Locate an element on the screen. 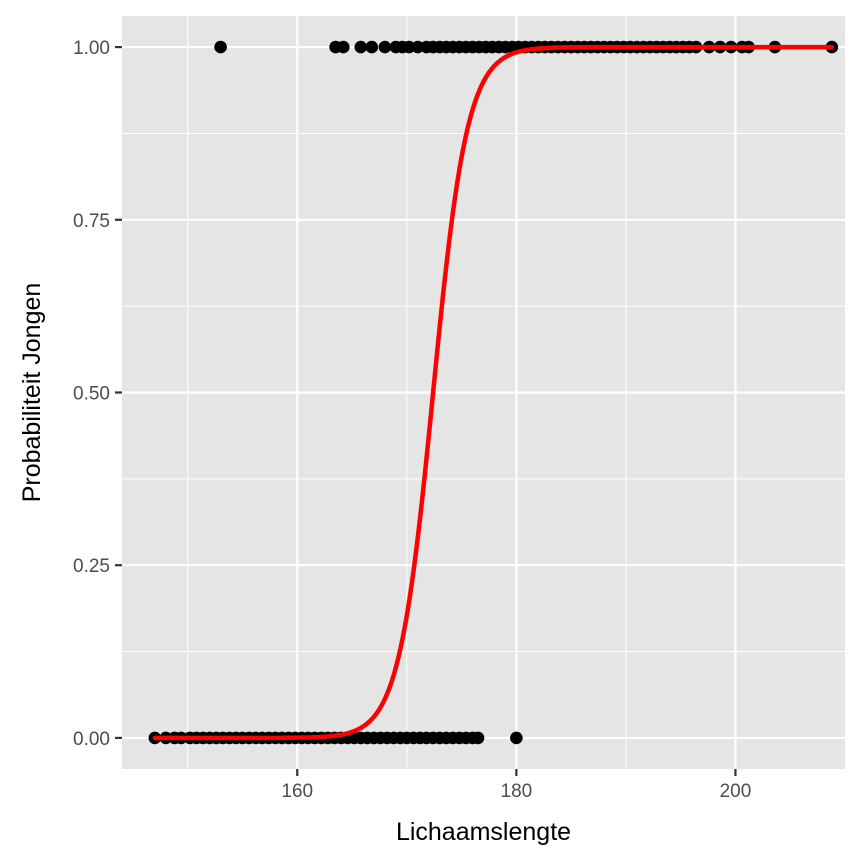  y-tick-label: 0.00 is located at coordinates (91, 739).